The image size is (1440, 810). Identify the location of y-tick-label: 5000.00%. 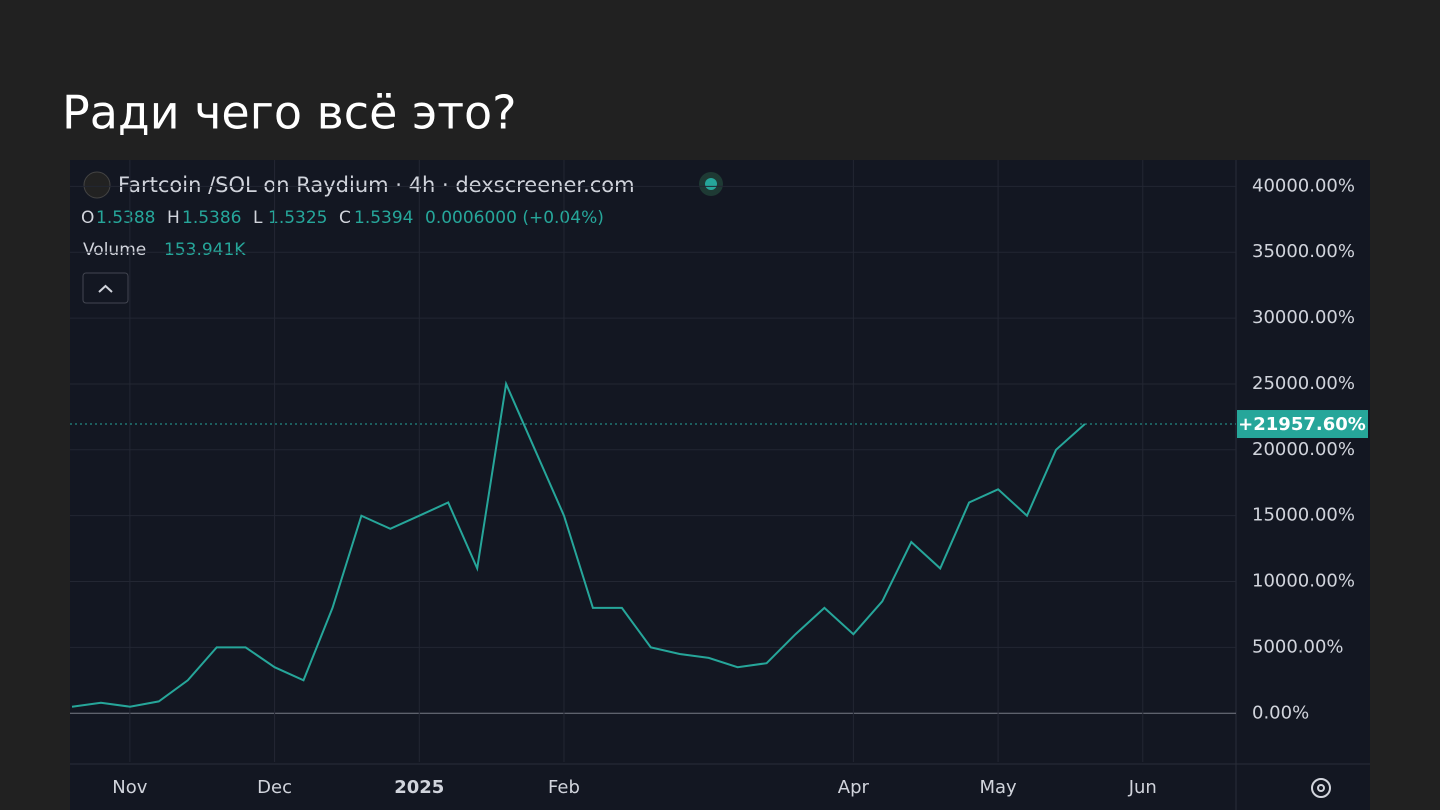
(1298, 646).